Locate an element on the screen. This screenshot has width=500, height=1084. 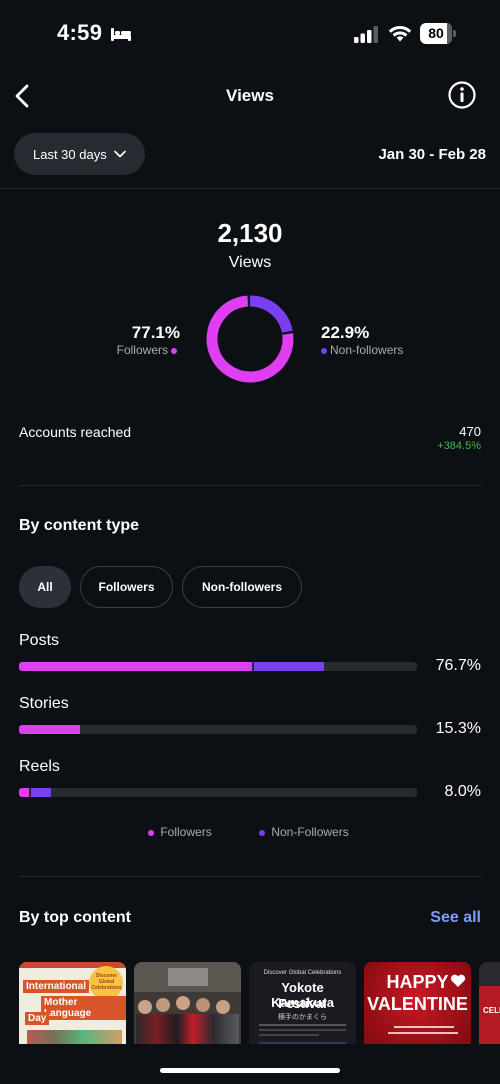
accounts-reached-label: Accounts reached is located at coordinates (75, 432).